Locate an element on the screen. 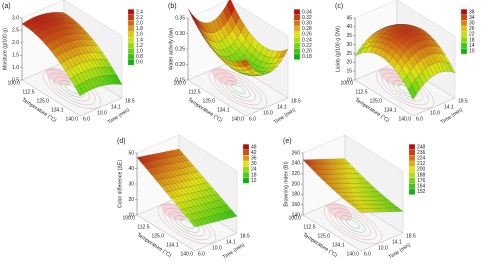 The image size is (500, 265). colorbar-label: 212 is located at coordinates (421, 164).